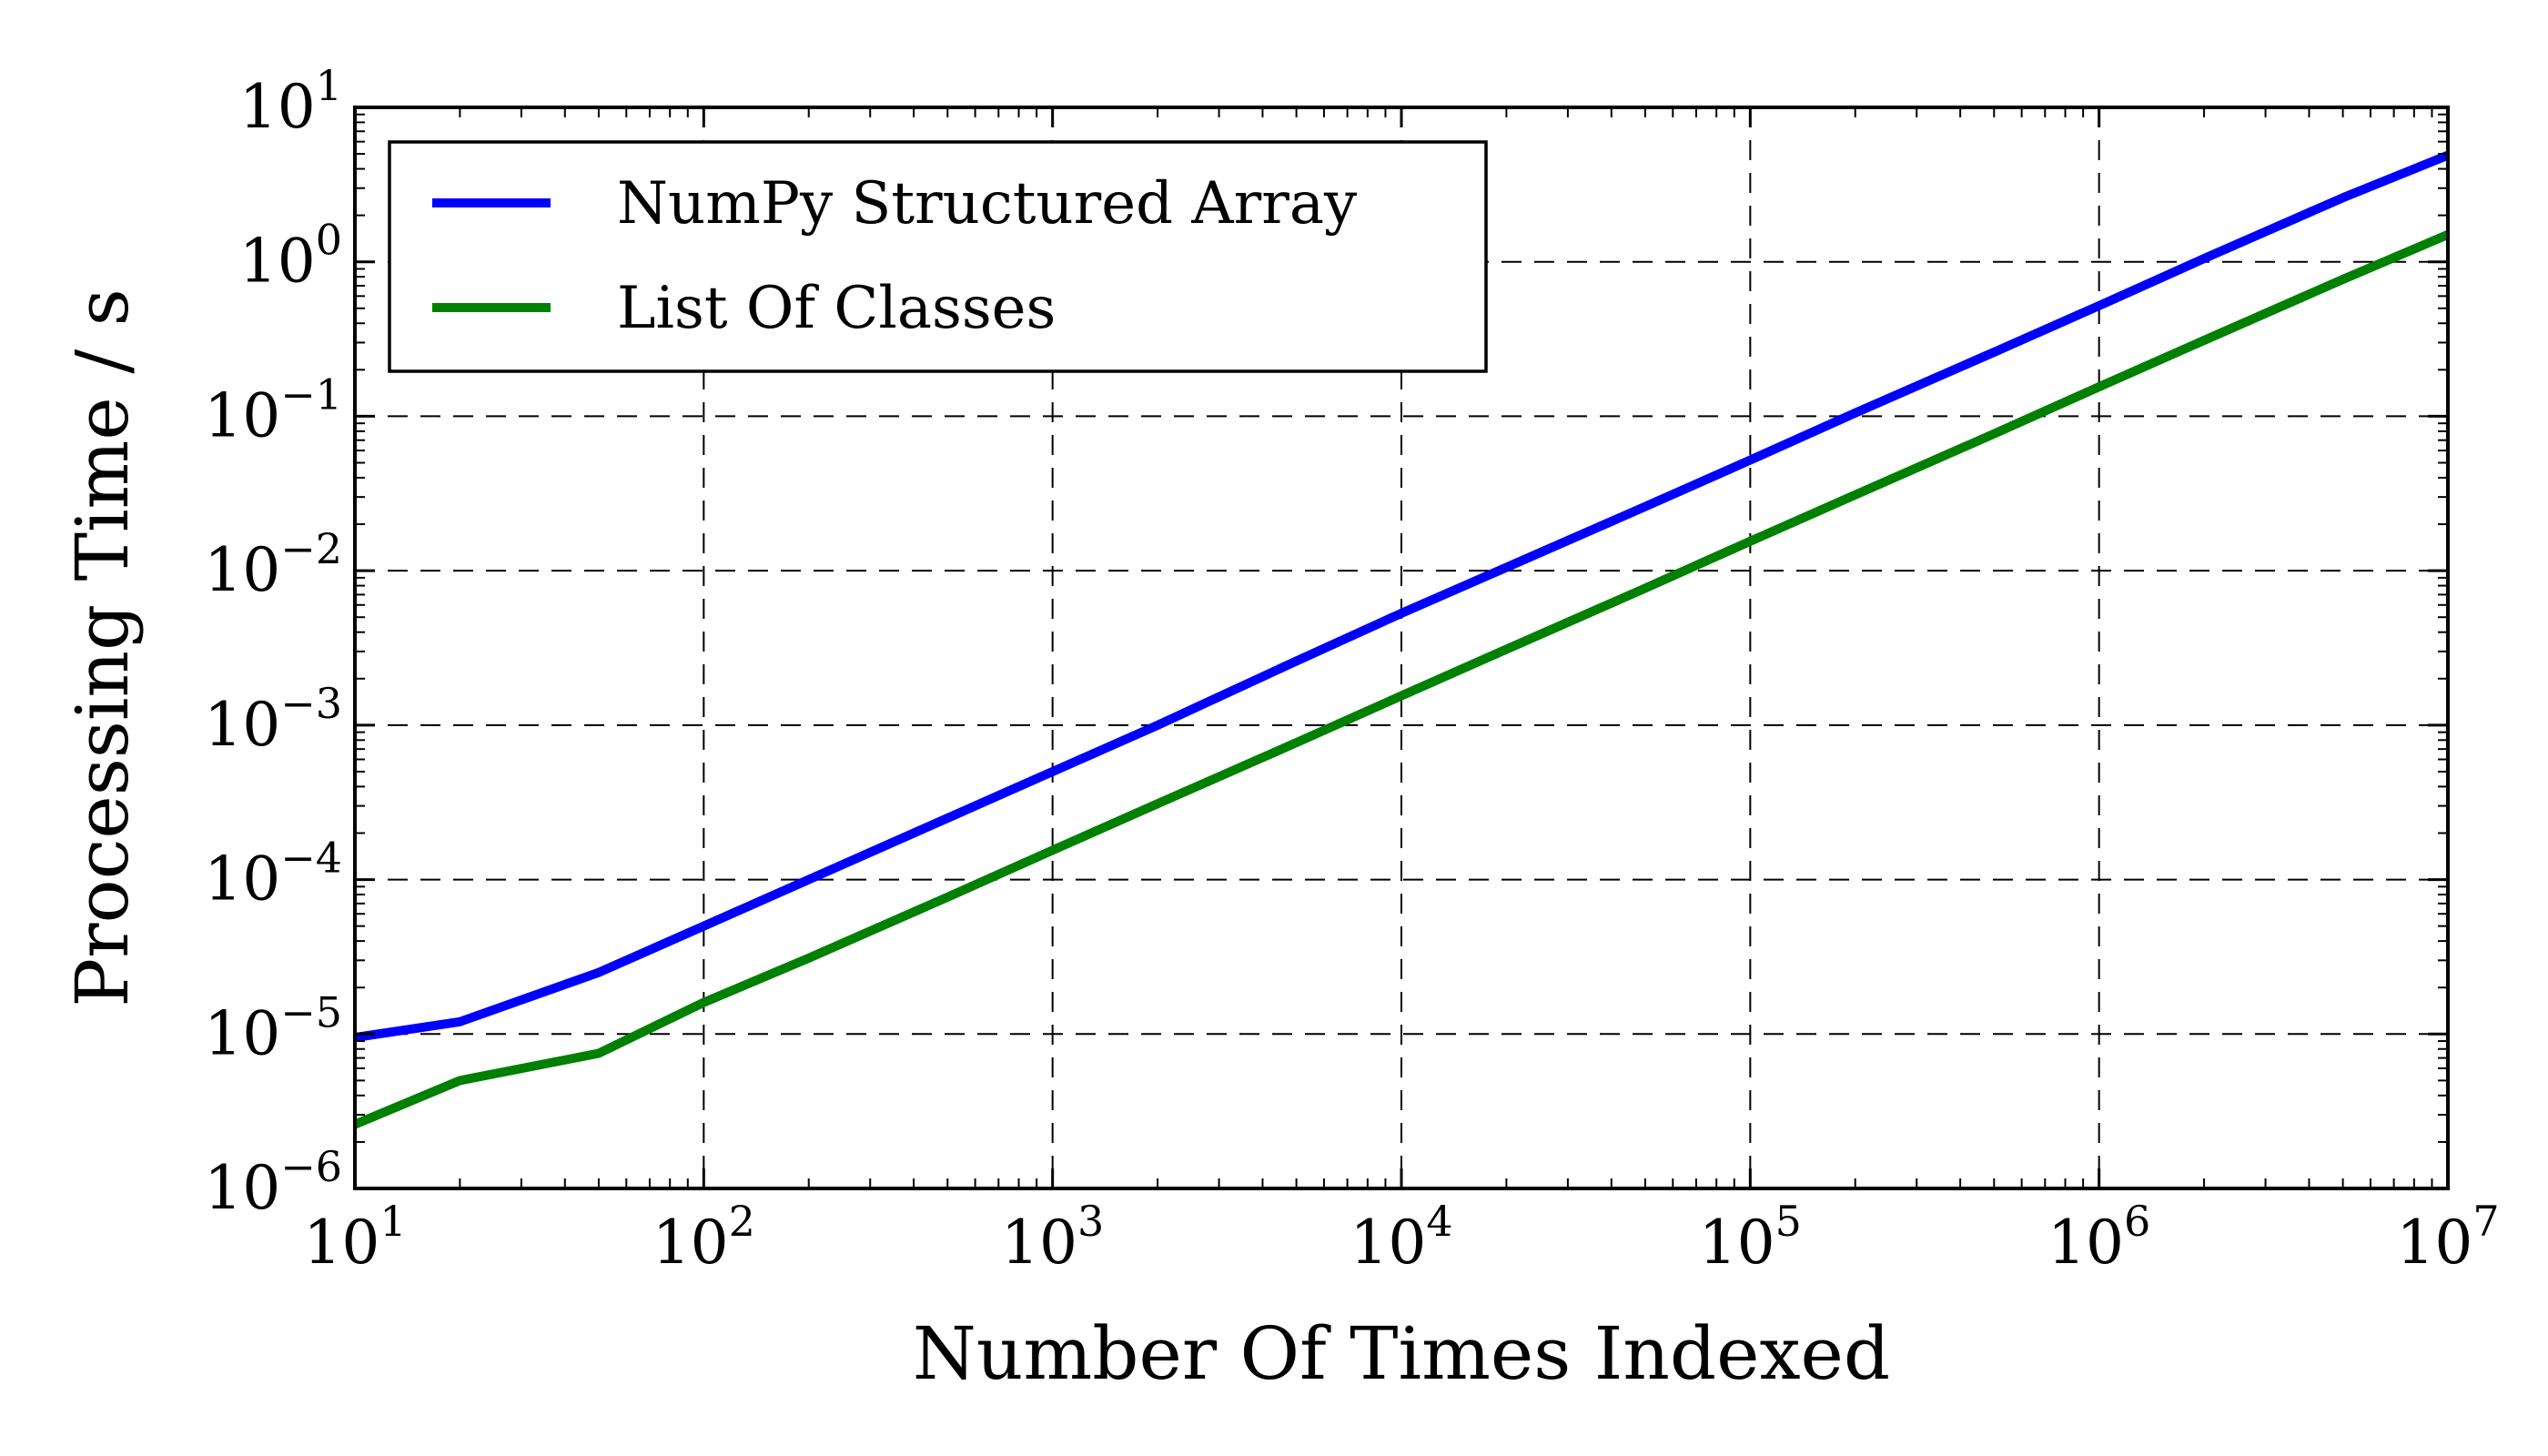 The height and width of the screenshot is (1456, 2548). I want to click on x-tick-exponent: 6, so click(2137, 1221).